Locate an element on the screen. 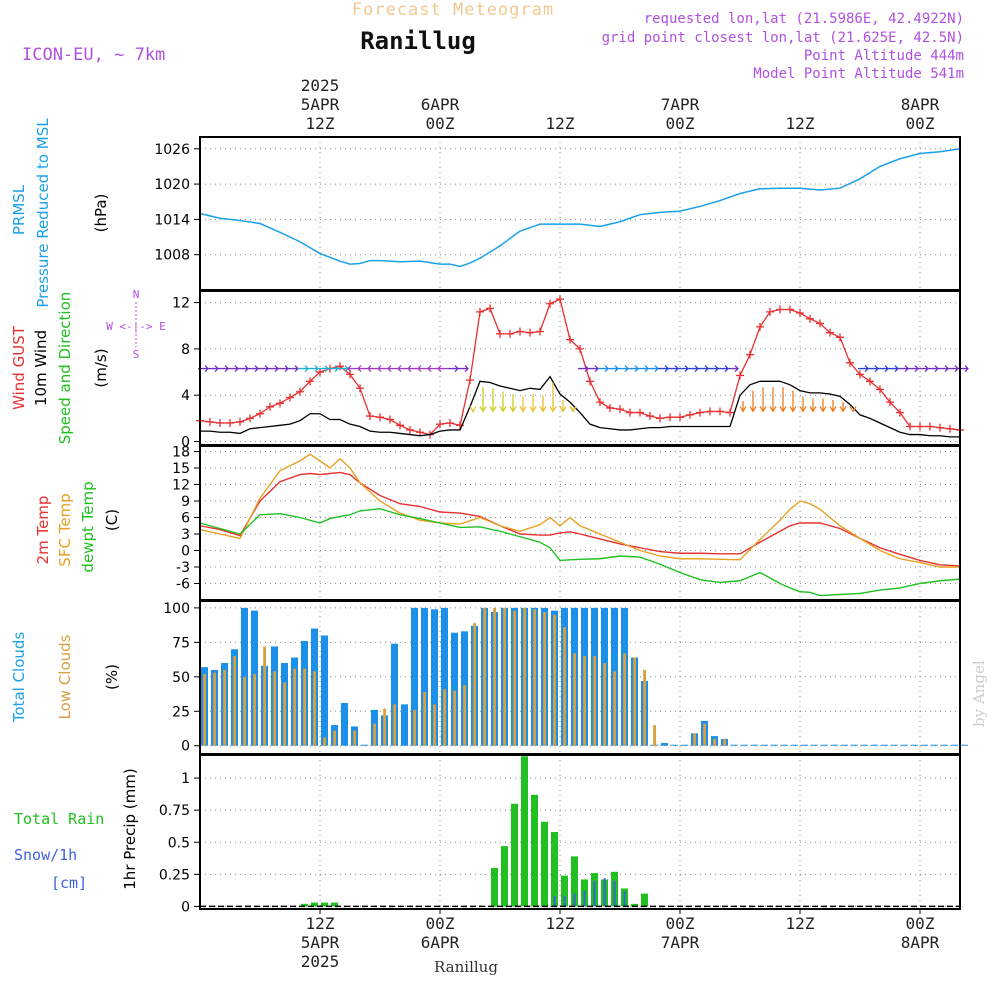  top-time-label: 5APR is located at coordinates (320, 104).